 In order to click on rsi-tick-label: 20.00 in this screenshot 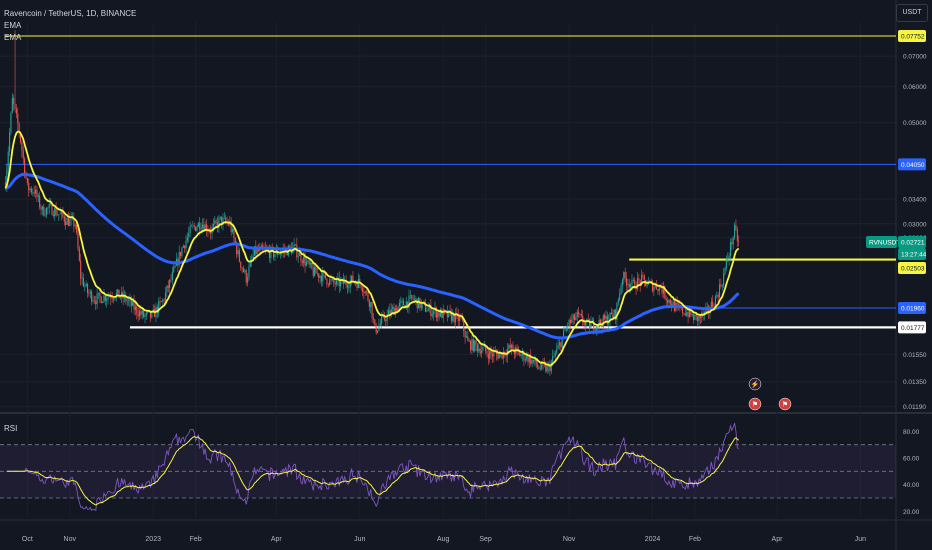, I will do `click(911, 512)`.